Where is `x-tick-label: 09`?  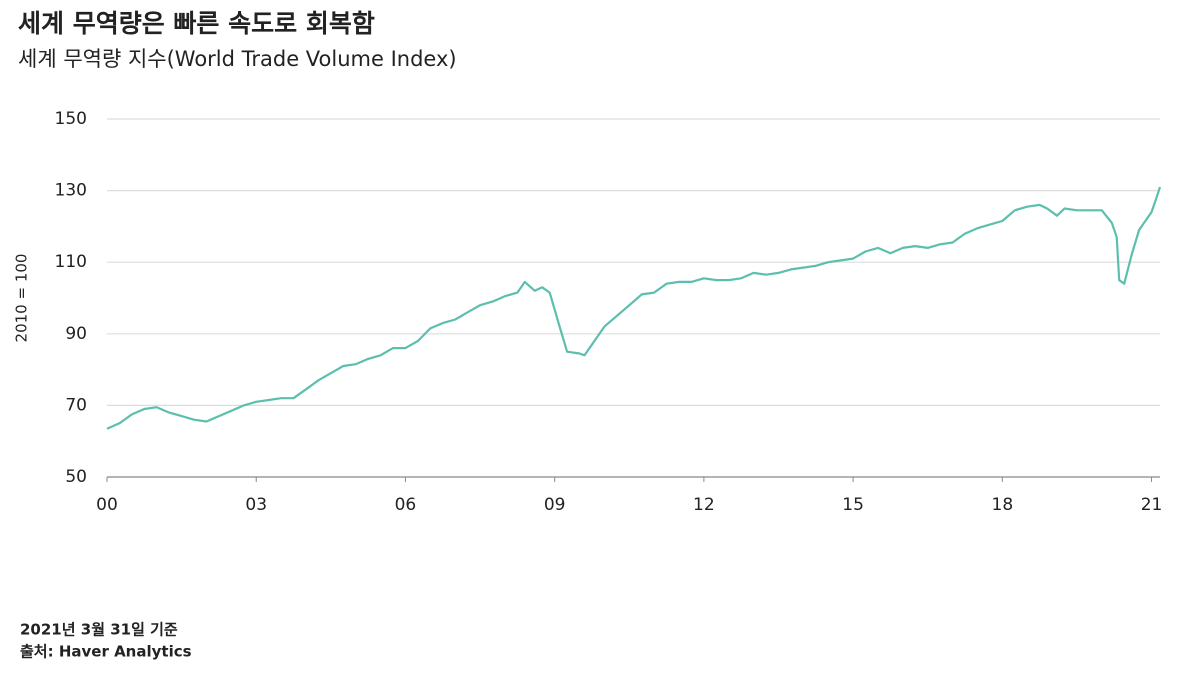
x-tick-label: 09 is located at coordinates (555, 505).